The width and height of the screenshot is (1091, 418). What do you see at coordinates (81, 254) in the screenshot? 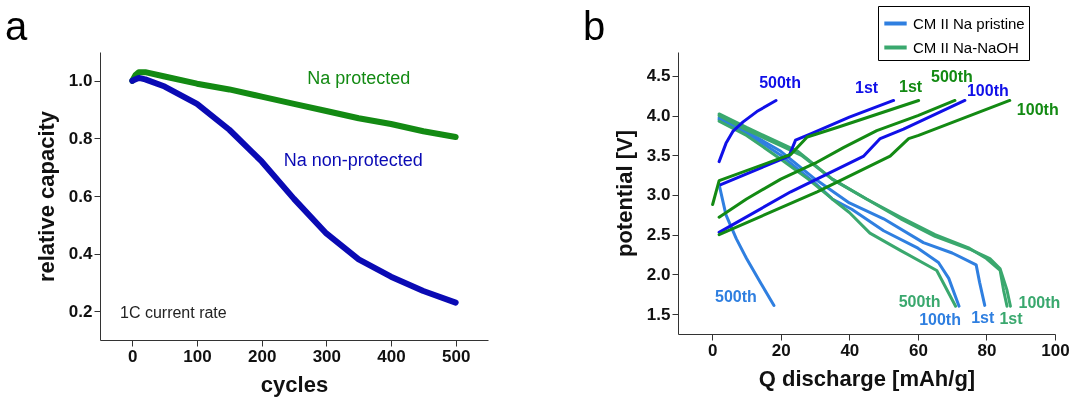
I see `y-tick-label: 0.4` at bounding box center [81, 254].